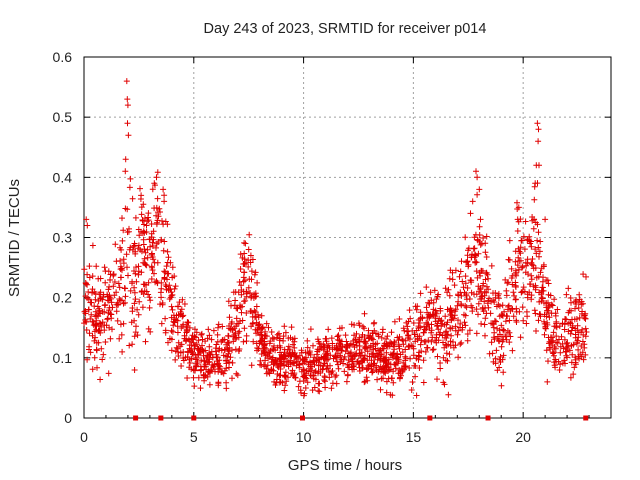  I want to click on y-tick-label: 0.4, so click(63, 177).